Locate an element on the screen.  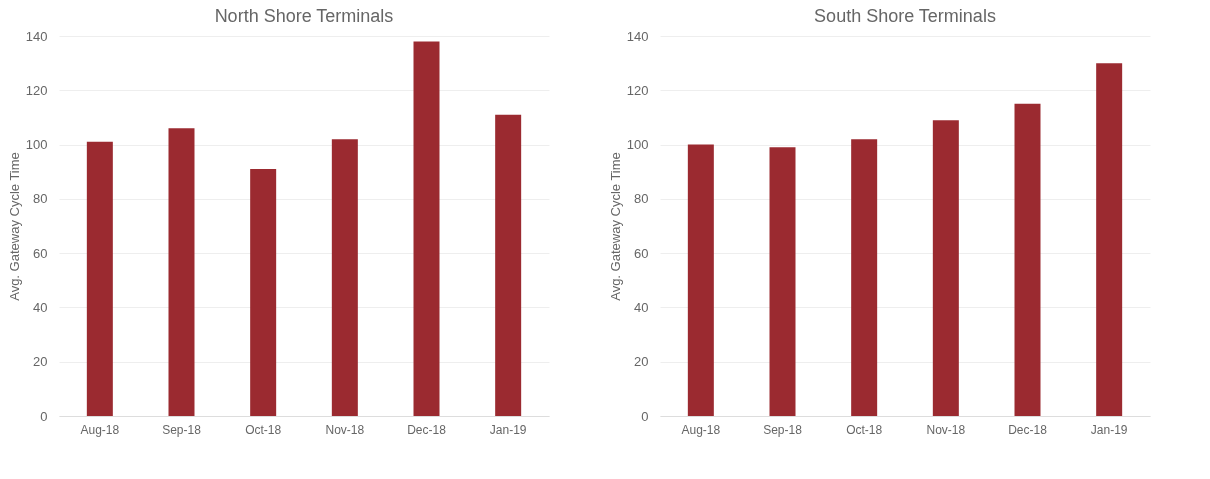
chart-title: South Shore Terminals is located at coordinates (905, 16).